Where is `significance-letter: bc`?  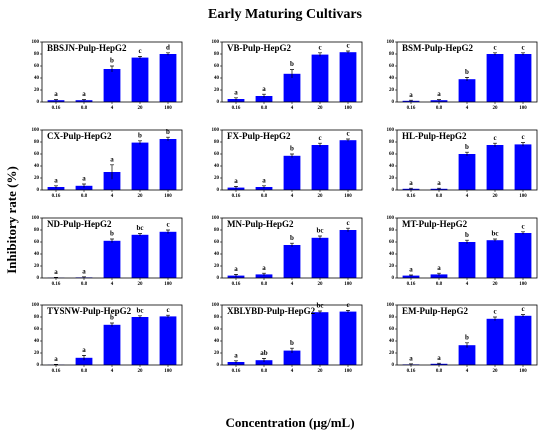
significance-letter: bc is located at coordinates (140, 228).